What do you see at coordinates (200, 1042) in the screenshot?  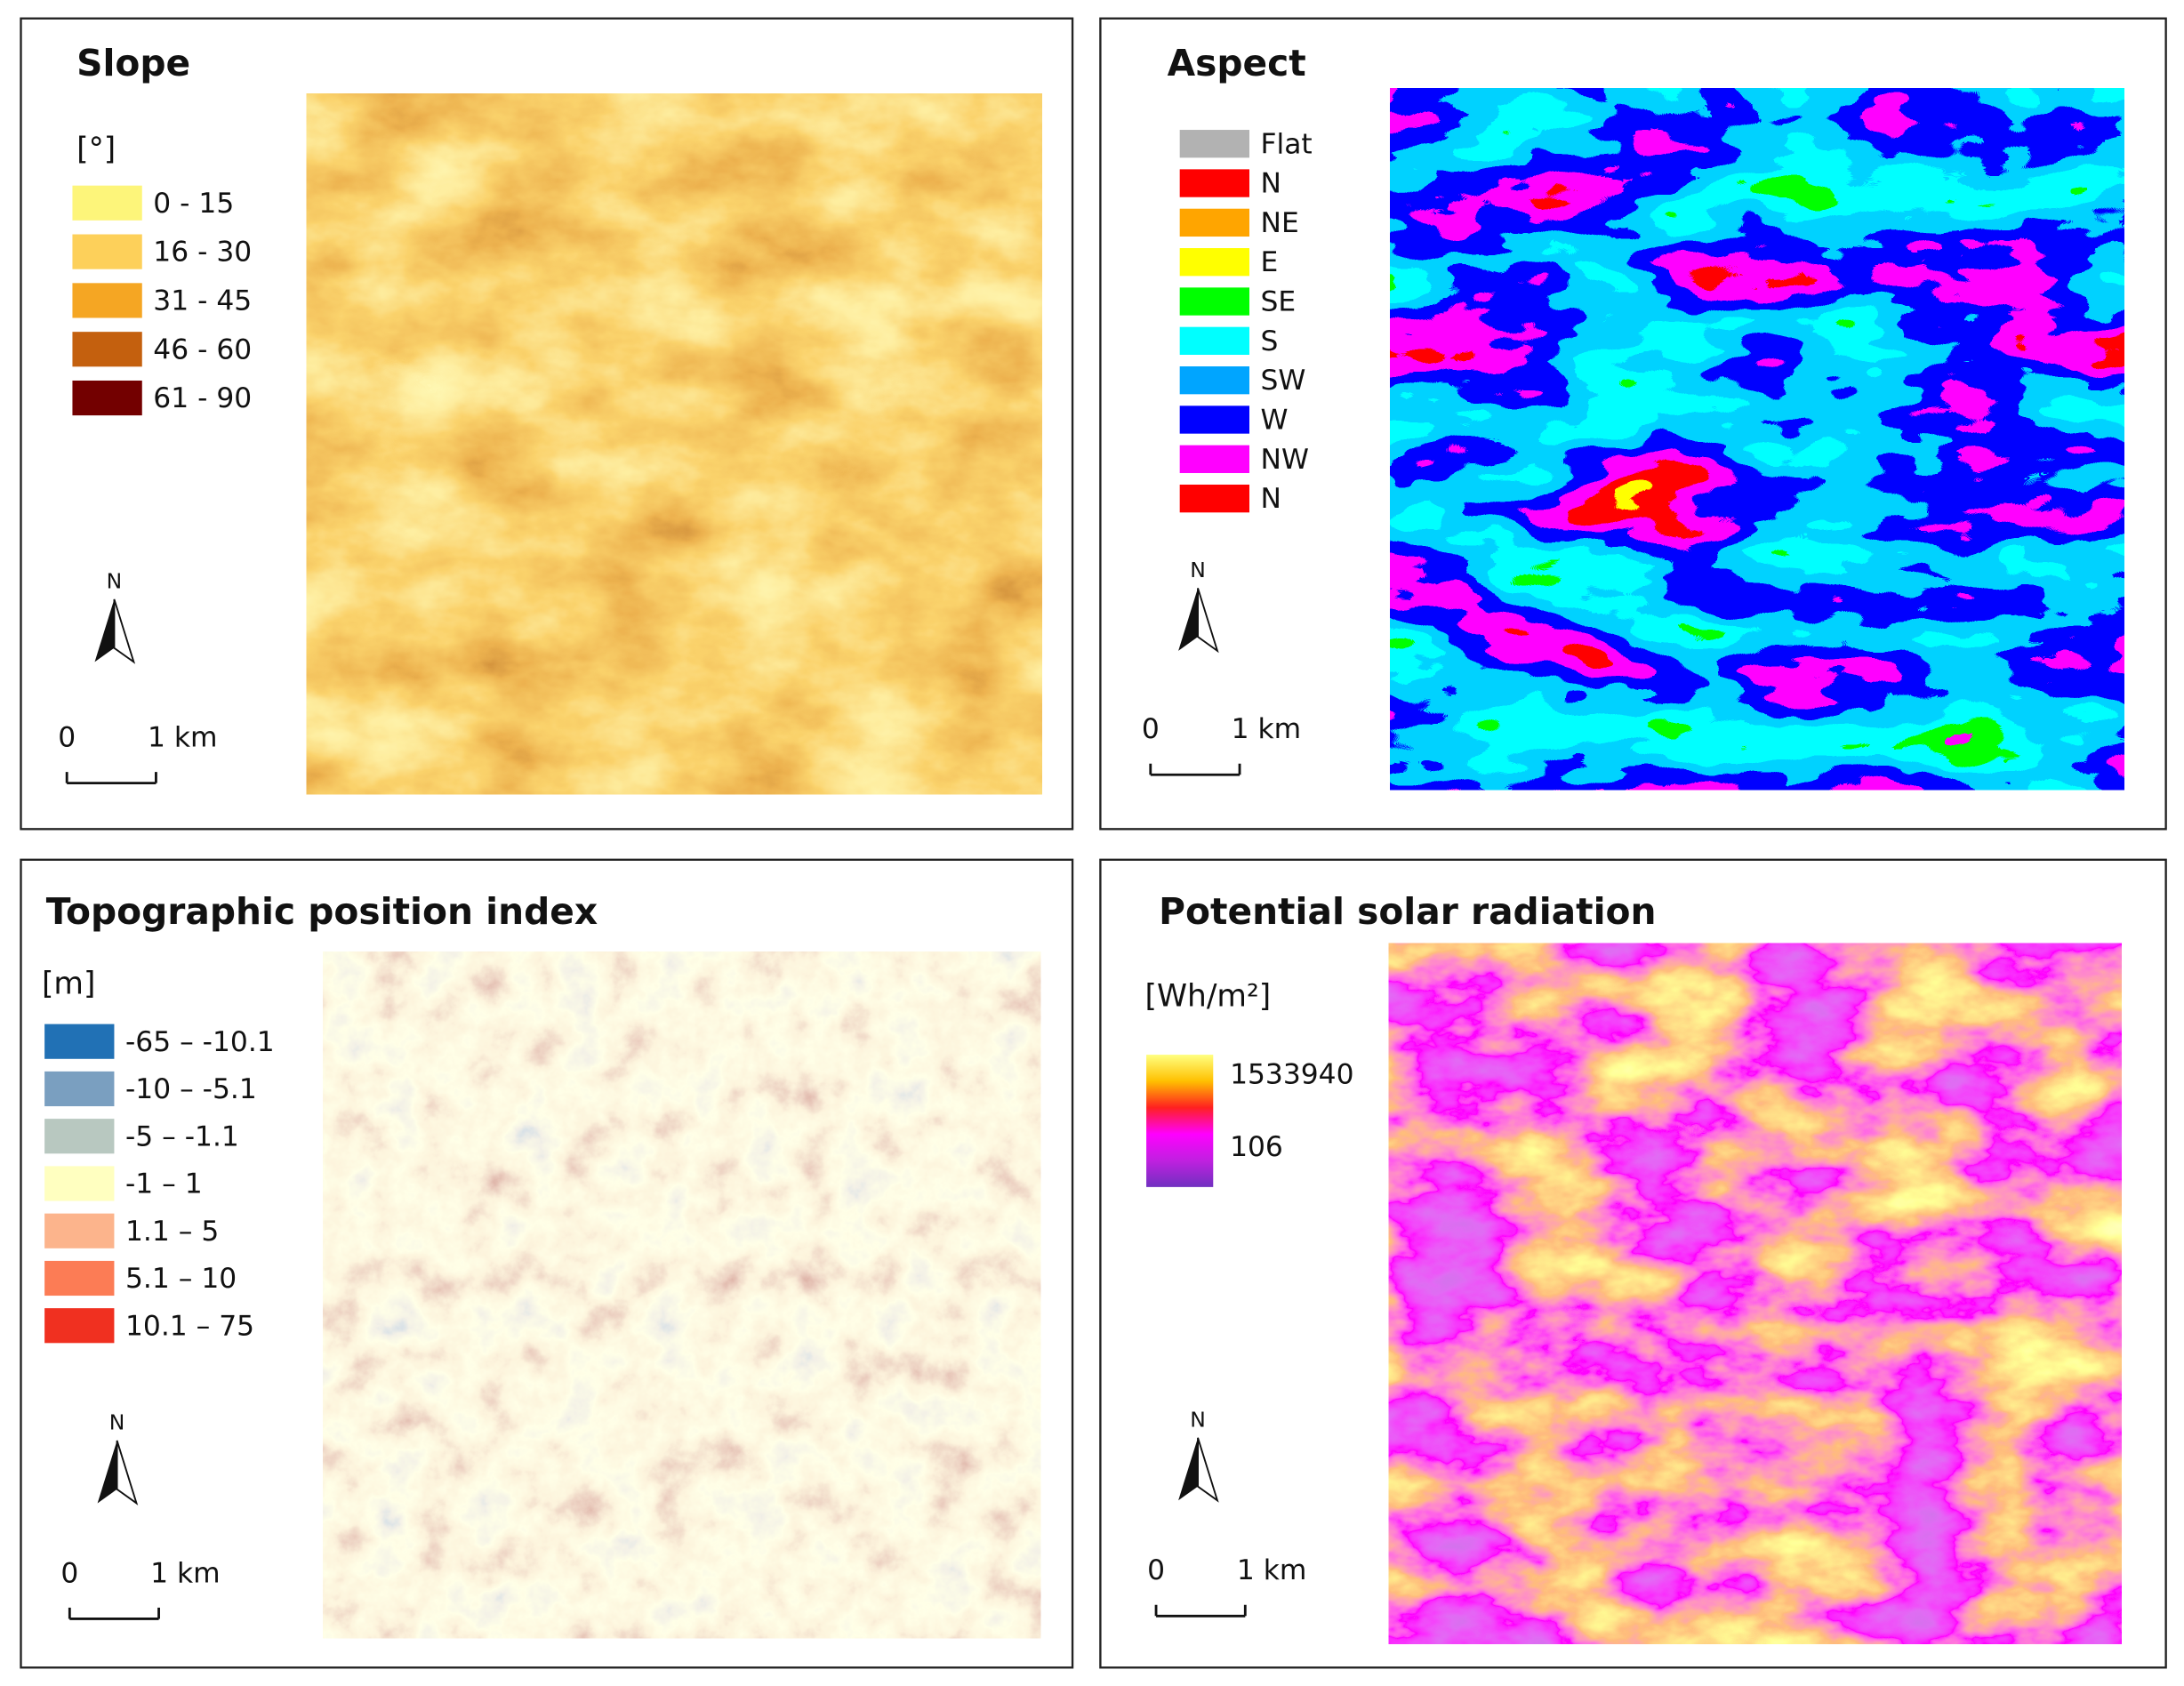 I see `legend-label: -65 – -10.1` at bounding box center [200, 1042].